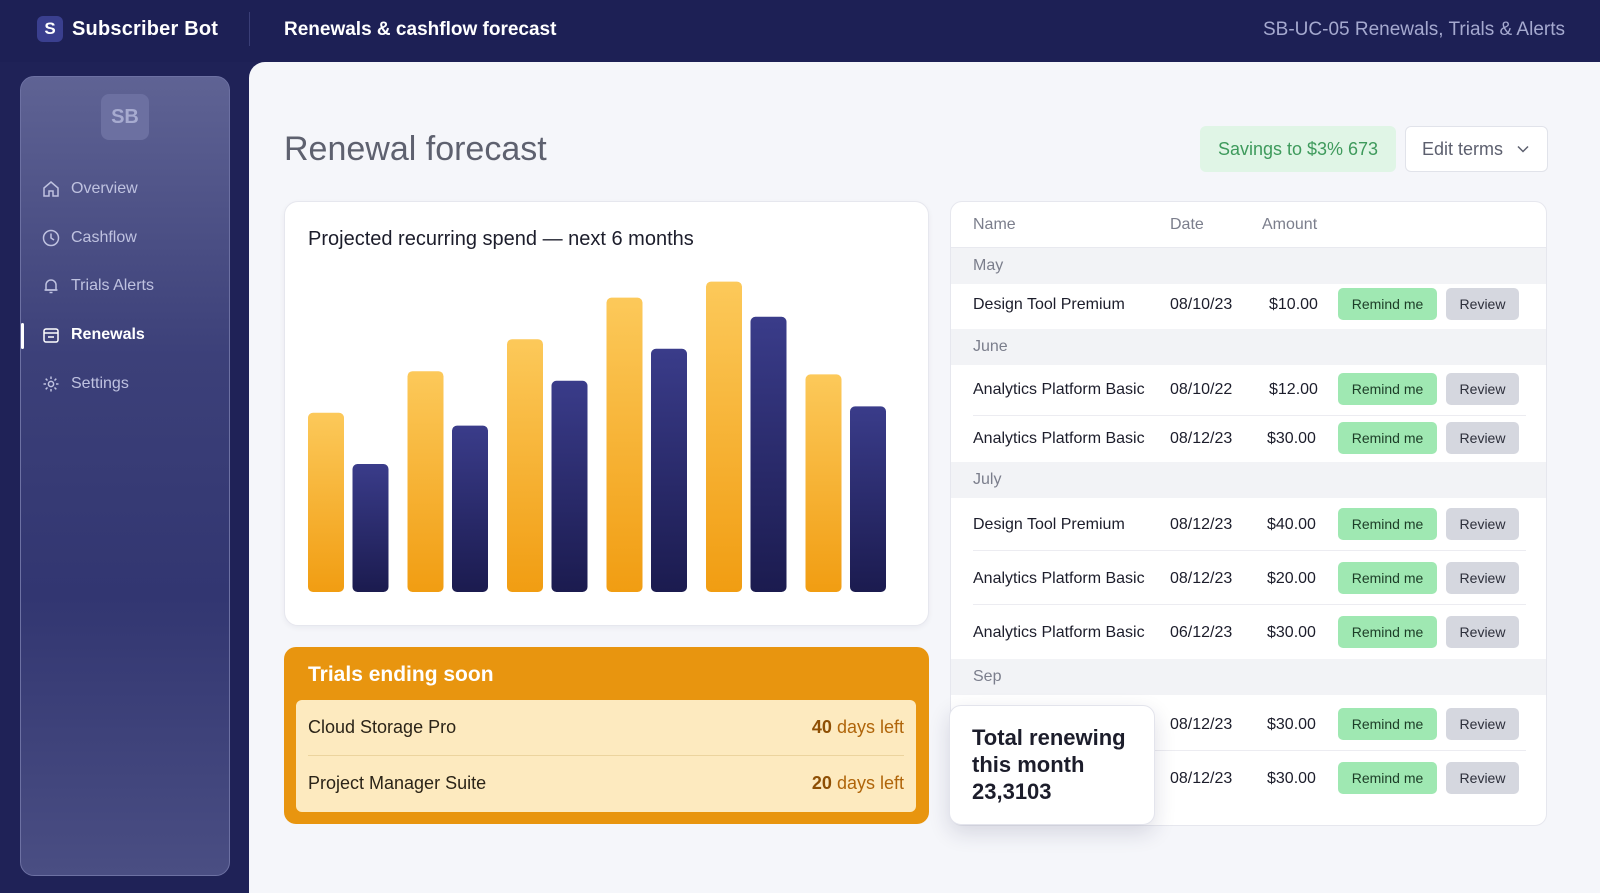 The image size is (1600, 893). What do you see at coordinates (126, 335) in the screenshot?
I see `sidebar-item-renewals: Renewals` at bounding box center [126, 335].